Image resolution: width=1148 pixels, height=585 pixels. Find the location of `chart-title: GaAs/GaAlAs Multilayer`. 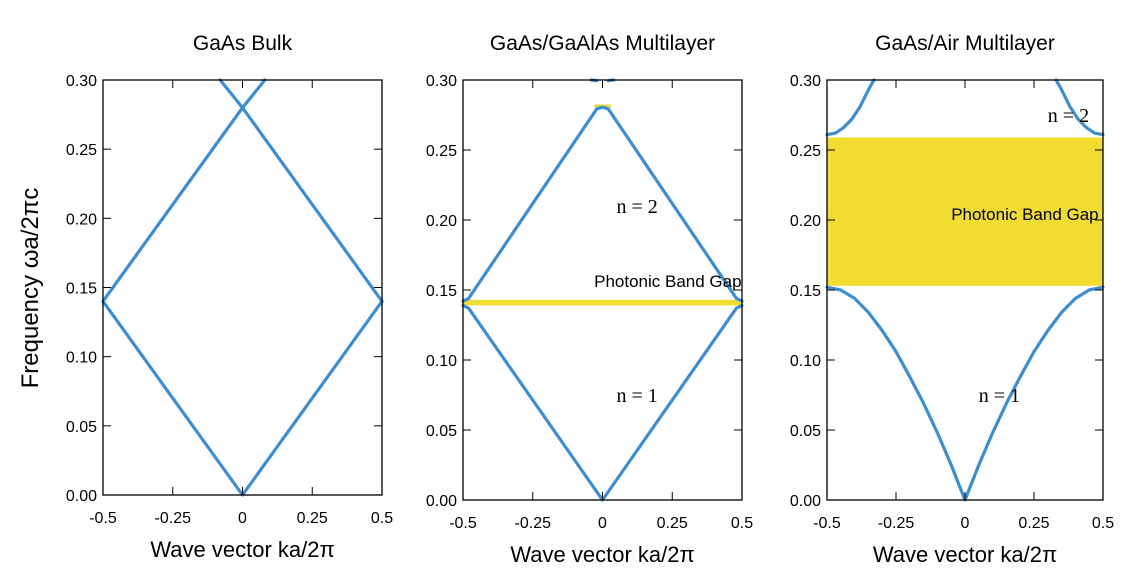

chart-title: GaAs/GaAlAs Multilayer is located at coordinates (602, 43).